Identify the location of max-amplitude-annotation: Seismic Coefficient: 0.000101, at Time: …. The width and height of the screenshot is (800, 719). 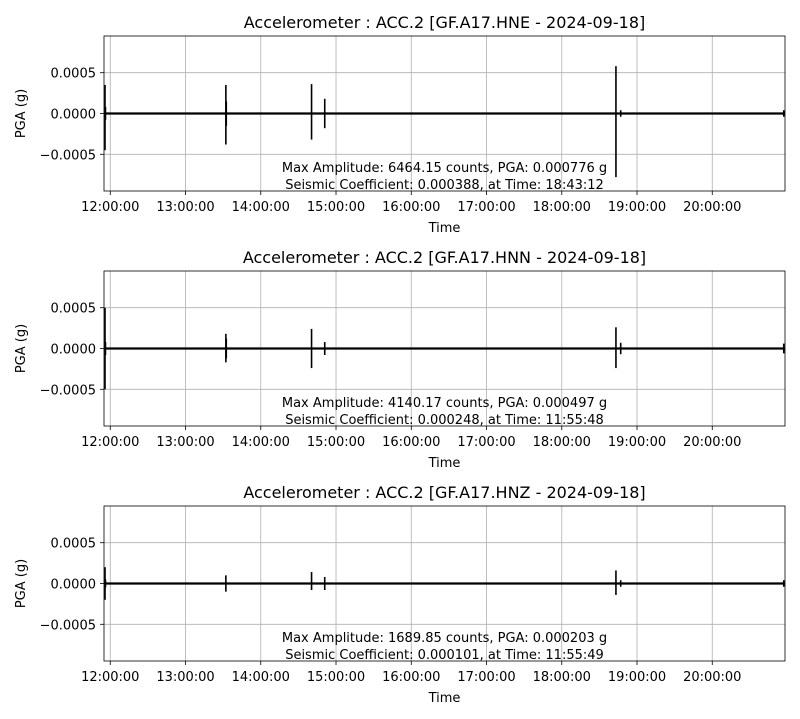
(444, 655).